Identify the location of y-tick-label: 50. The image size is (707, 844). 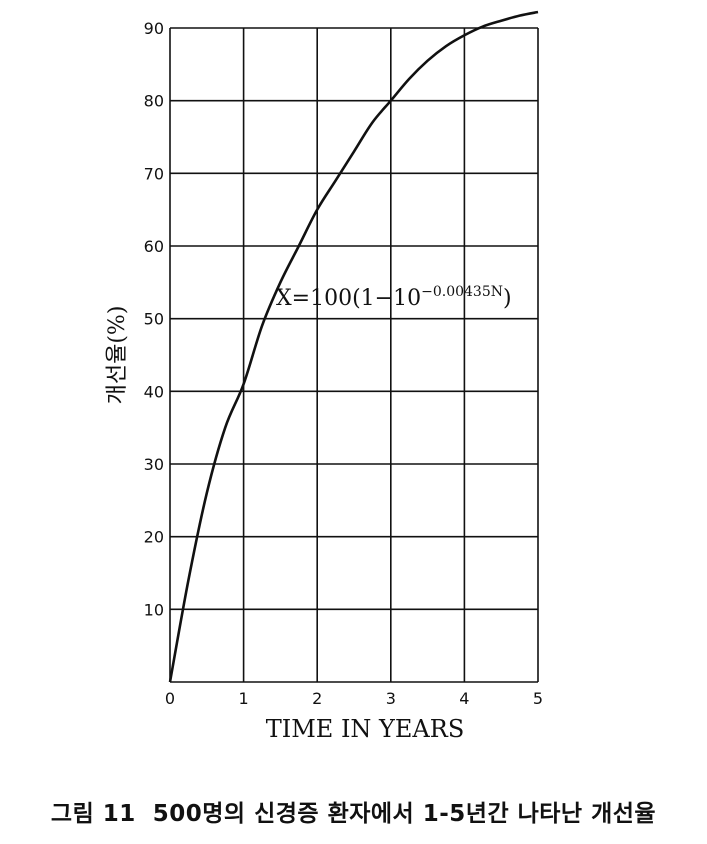
(154, 319).